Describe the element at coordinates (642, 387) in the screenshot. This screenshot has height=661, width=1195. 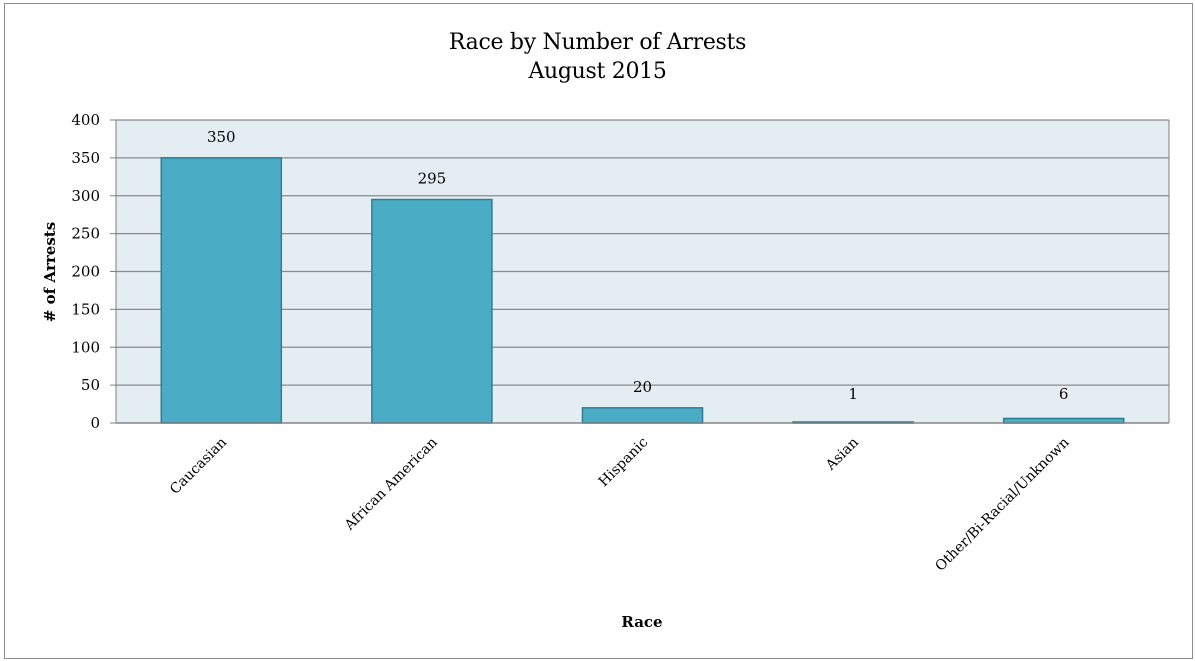
I see `data-label: 20` at that location.